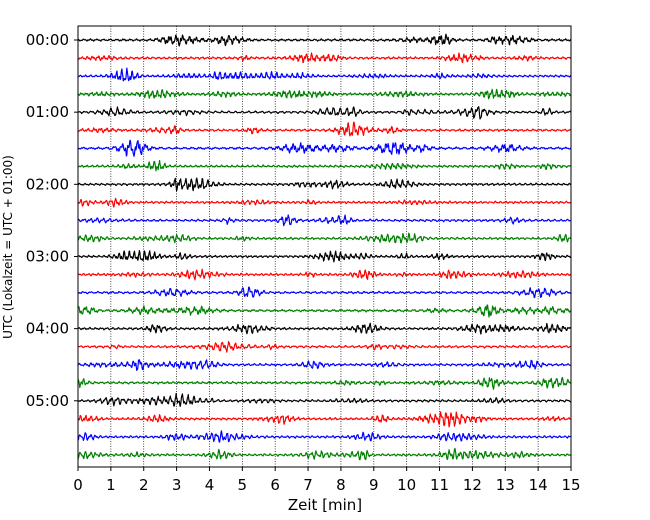 The height and width of the screenshot is (520, 650). I want to click on y-tick-label: 03:00, so click(47, 256).